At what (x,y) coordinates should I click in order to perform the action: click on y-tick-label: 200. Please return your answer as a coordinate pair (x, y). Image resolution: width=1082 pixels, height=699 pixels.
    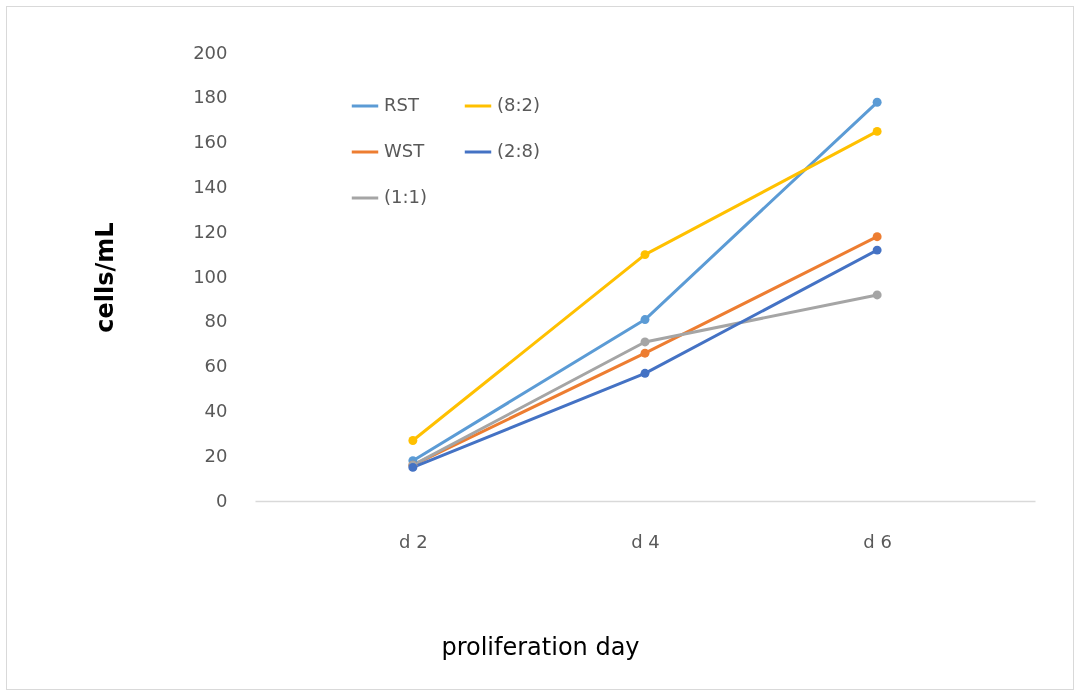
    Looking at the image, I should click on (210, 52).